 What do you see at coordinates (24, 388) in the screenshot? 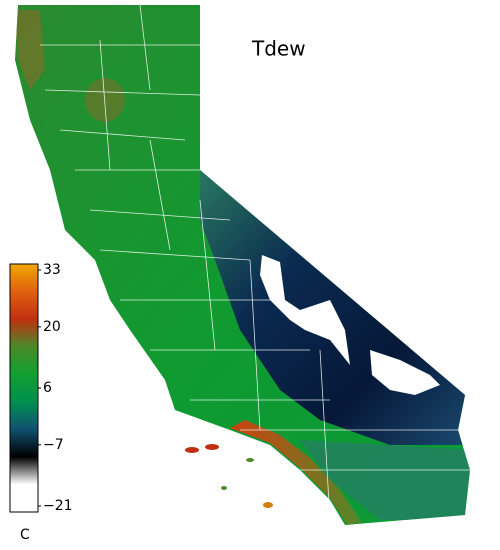
I see `colorbar-gradient` at bounding box center [24, 388].